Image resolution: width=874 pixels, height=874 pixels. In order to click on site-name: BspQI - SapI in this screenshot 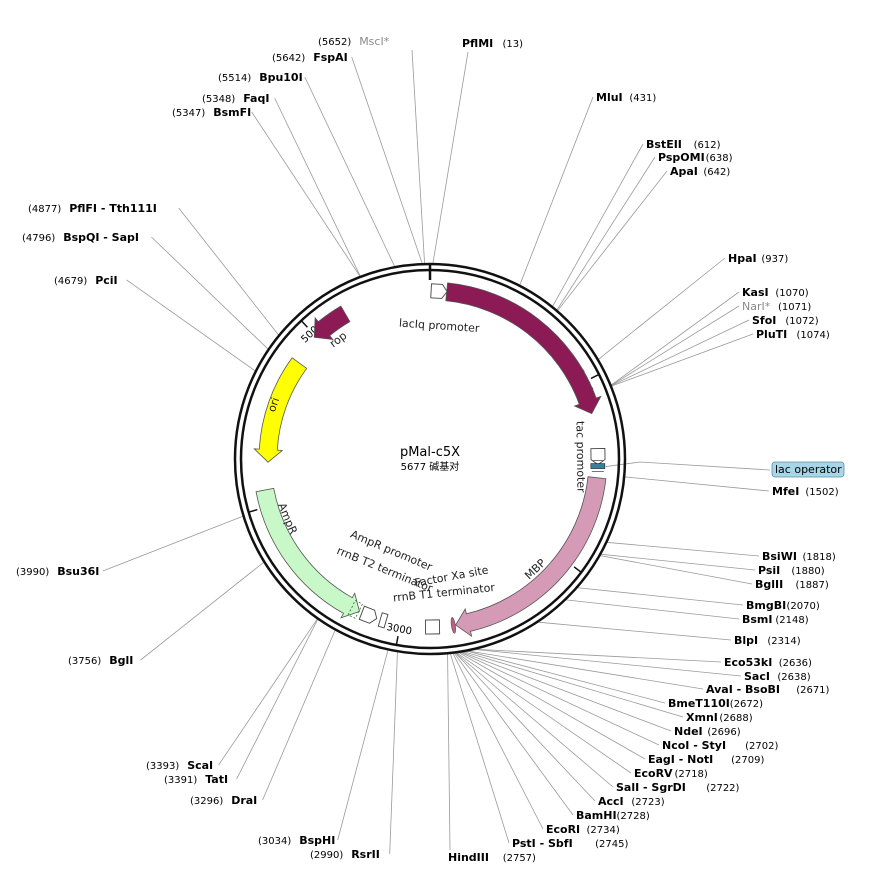, I will do `click(101, 237)`.